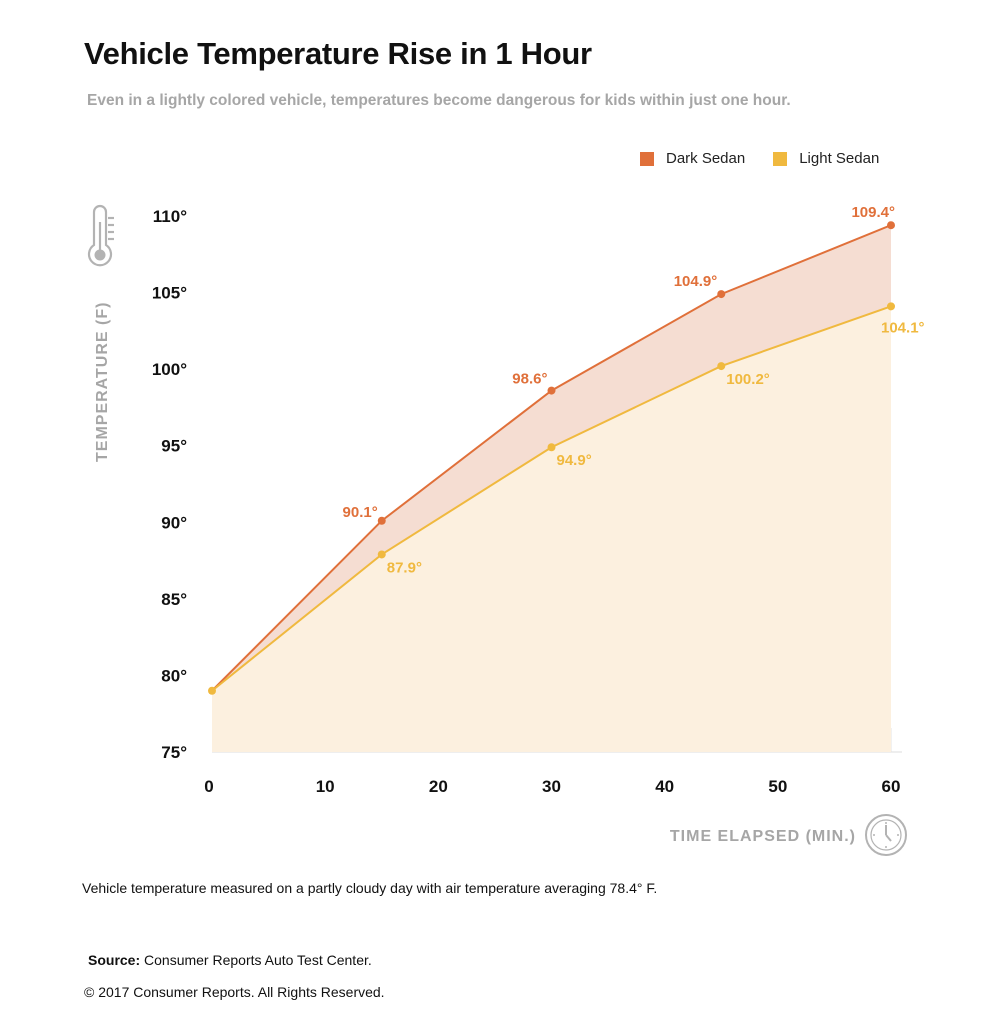  Describe the element at coordinates (903, 327) in the screenshot. I see `light-sedan-label-60: 104.1°` at that location.